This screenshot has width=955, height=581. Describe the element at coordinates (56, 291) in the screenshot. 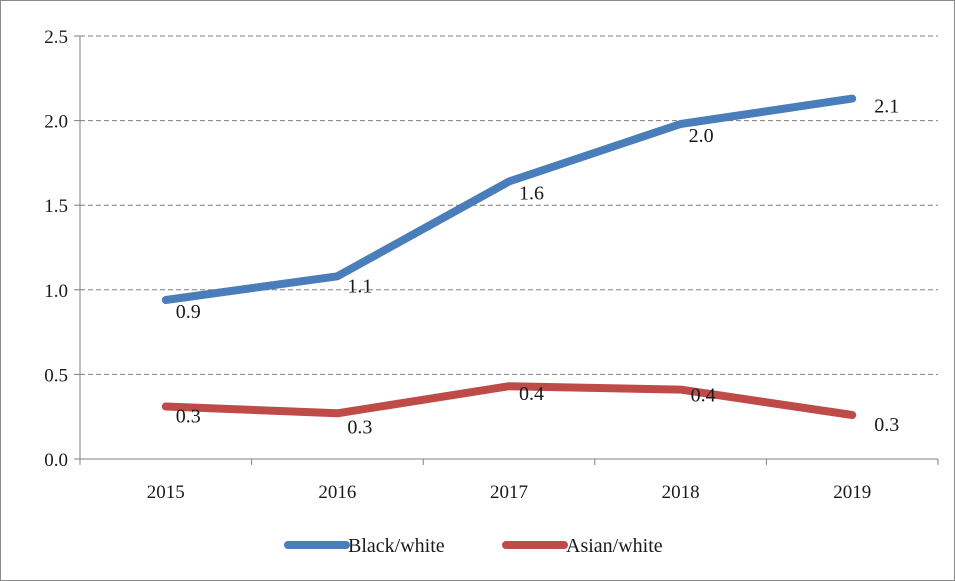

I see `y-tick-label: 1.0` at that location.